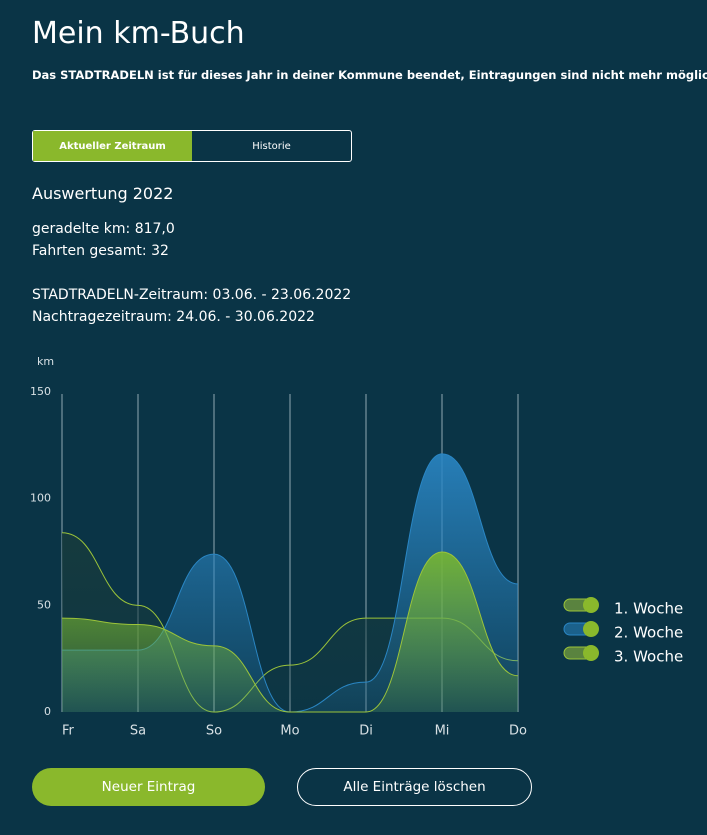 The image size is (707, 835). Describe the element at coordinates (68, 731) in the screenshot. I see `x-tick-label: Fr` at that location.